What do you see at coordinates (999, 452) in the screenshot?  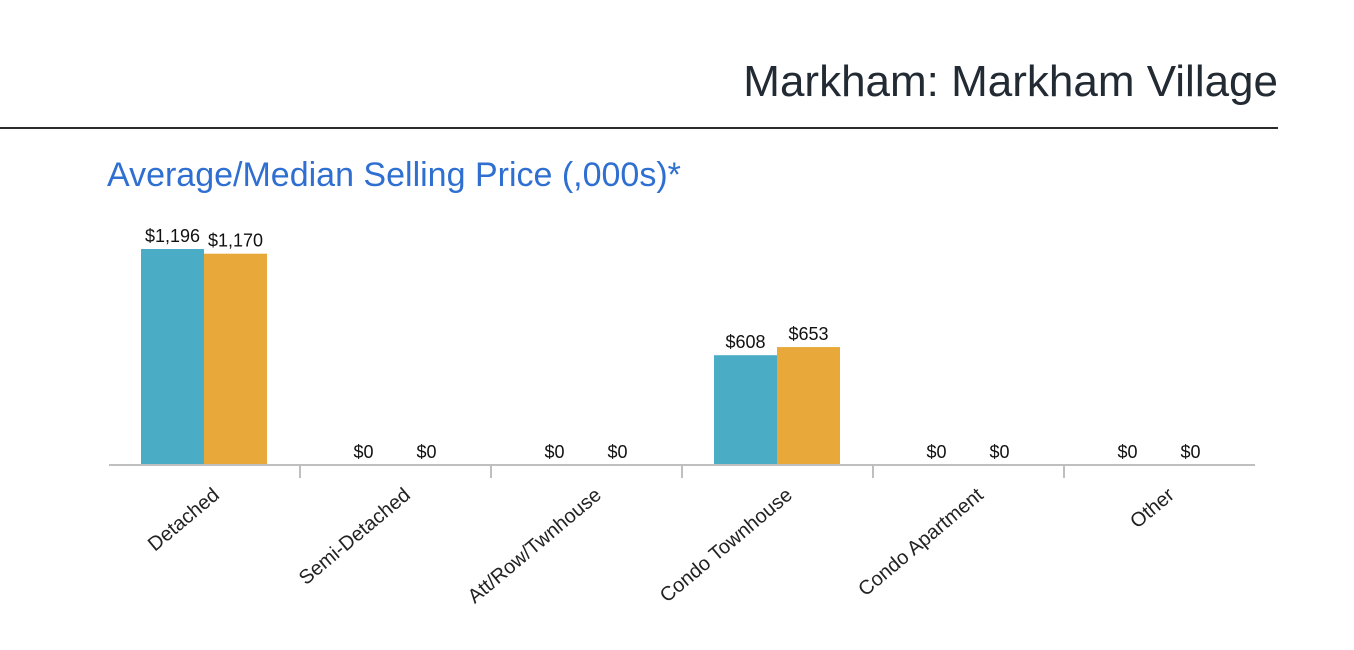 I see `data-label-1-4: $0` at bounding box center [999, 452].